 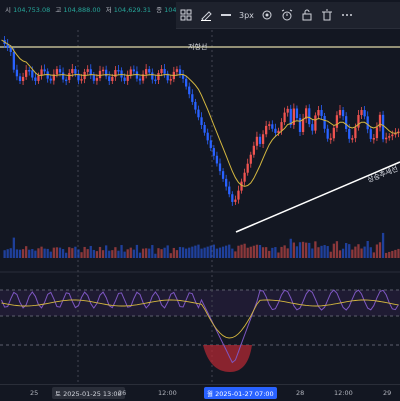 What do you see at coordinates (246, 15) in the screenshot?
I see `line-width-label: 3px` at bounding box center [246, 15].